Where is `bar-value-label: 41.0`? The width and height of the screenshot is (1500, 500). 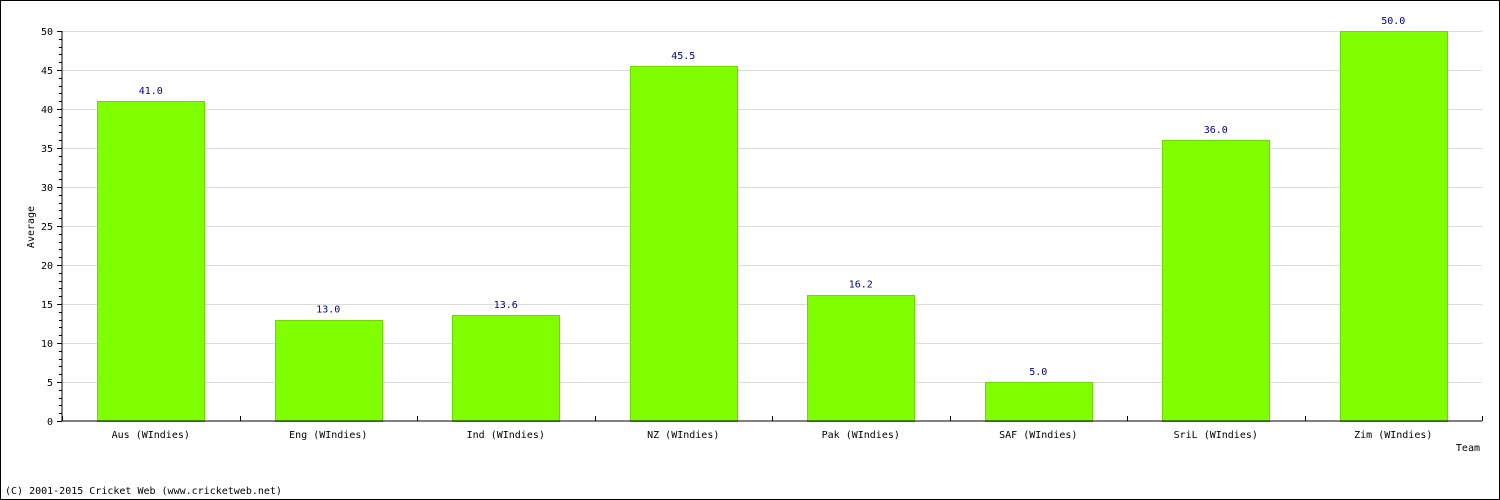
bar-value-label: 41.0 is located at coordinates (151, 91).